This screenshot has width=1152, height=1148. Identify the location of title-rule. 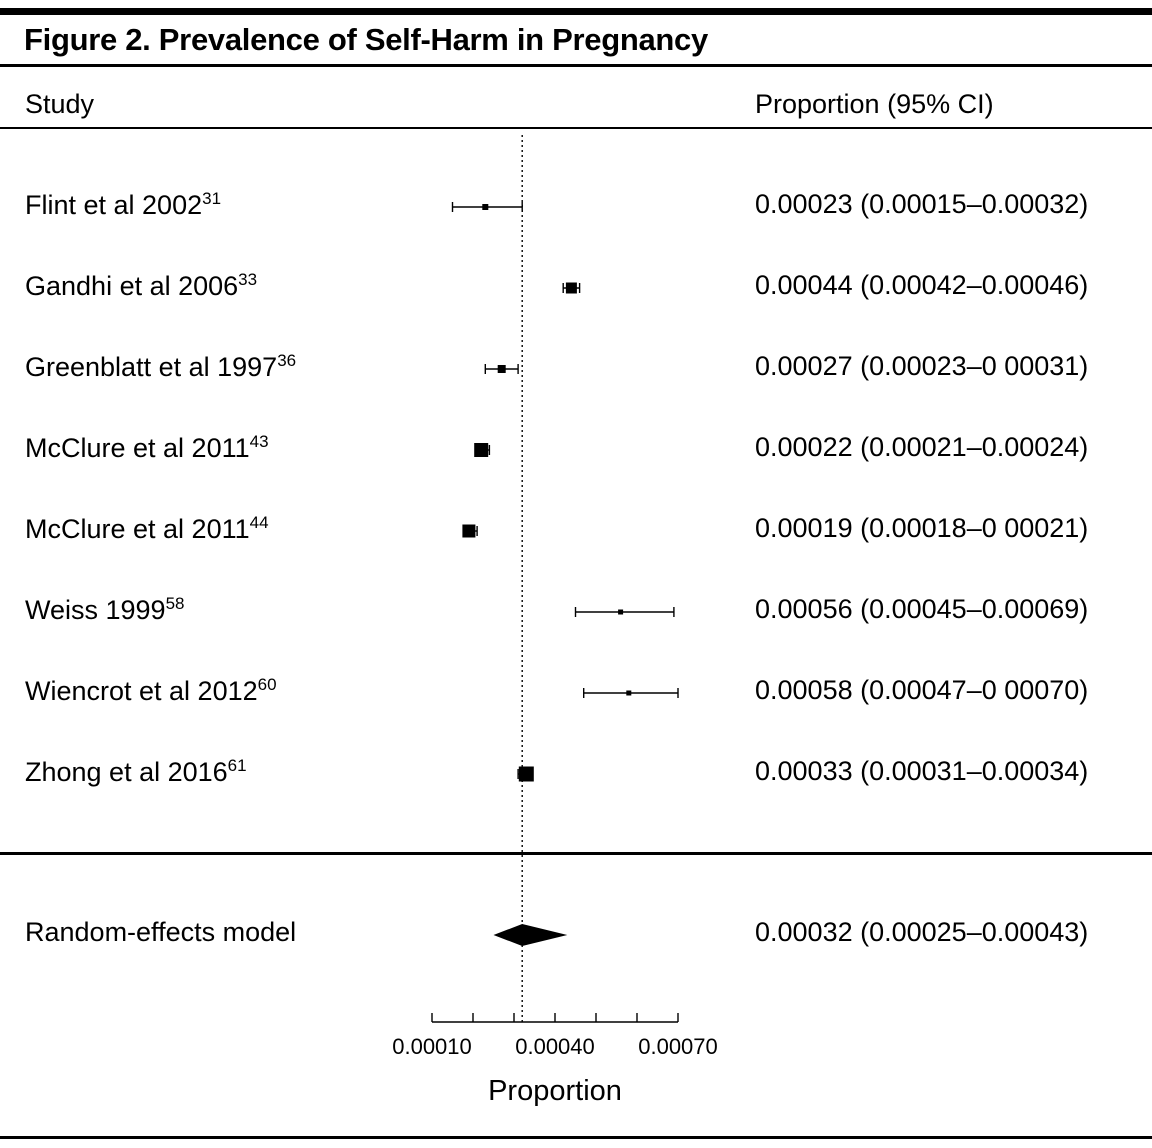
(576, 65).